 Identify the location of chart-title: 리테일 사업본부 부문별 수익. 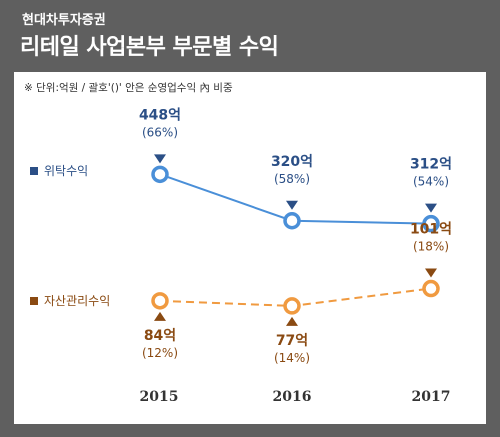
(149, 47).